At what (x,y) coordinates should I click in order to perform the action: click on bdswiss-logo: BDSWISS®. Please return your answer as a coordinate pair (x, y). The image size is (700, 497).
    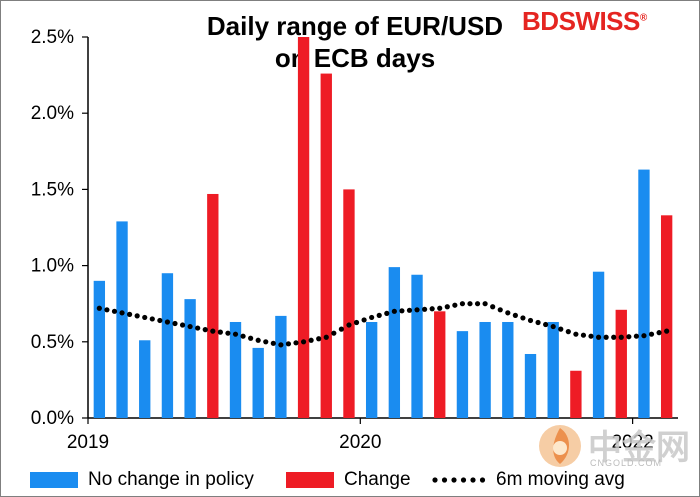
    Looking at the image, I should click on (584, 21).